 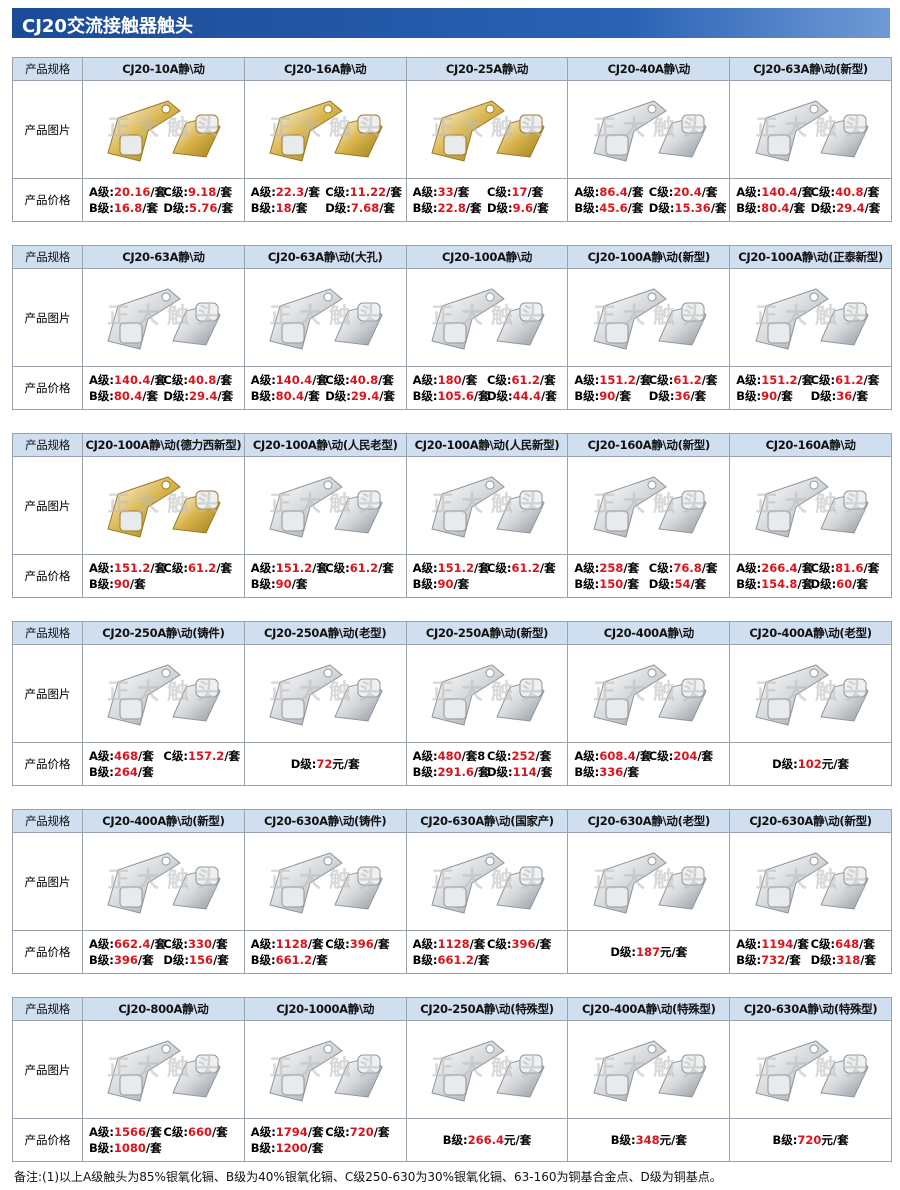 What do you see at coordinates (649, 1140) in the screenshot?
I see `price-item: B级:348元/套` at bounding box center [649, 1140].